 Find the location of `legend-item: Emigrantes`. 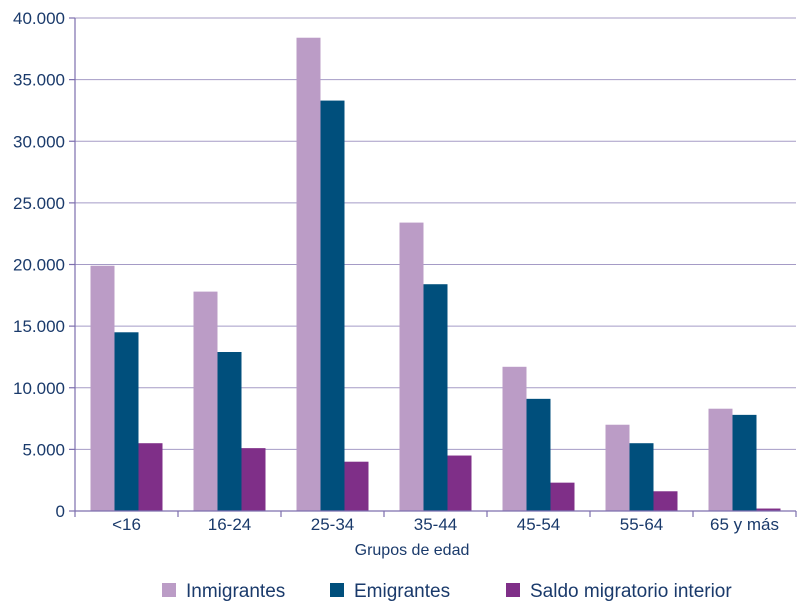

legend-item: Emigrantes is located at coordinates (390, 591).